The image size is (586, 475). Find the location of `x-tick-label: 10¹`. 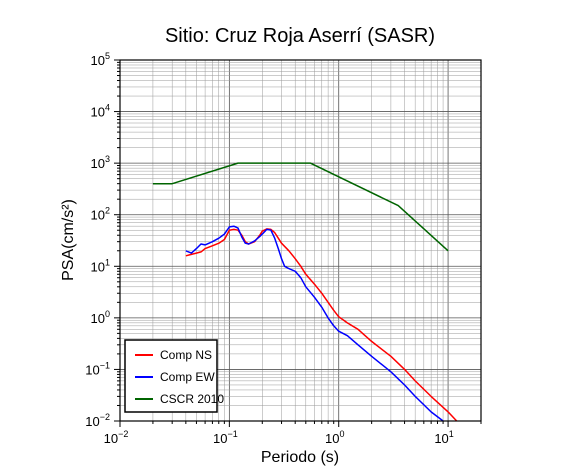

x-tick-label: 10¹ is located at coordinates (443, 437).